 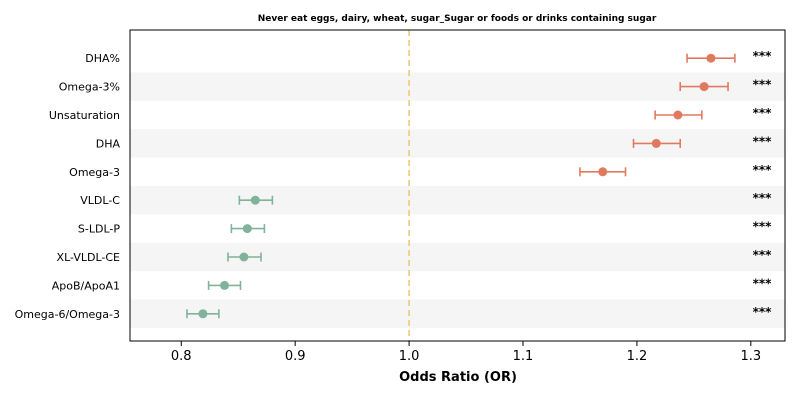 I want to click on x-tick-label: 1.2, so click(x=637, y=356).